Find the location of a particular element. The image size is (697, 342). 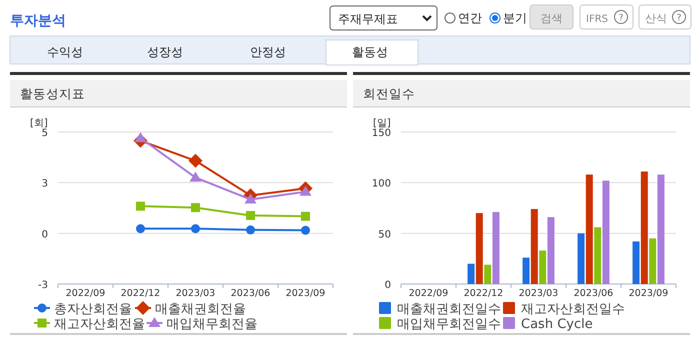

legend-label: 총자산회전율 is located at coordinates (93, 309).